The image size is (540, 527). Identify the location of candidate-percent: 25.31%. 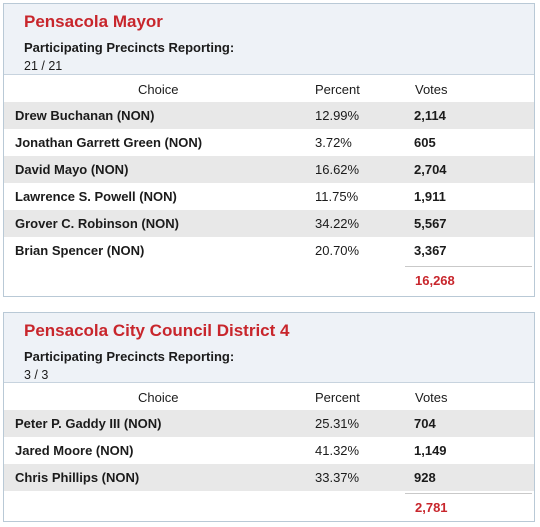
(337, 423).